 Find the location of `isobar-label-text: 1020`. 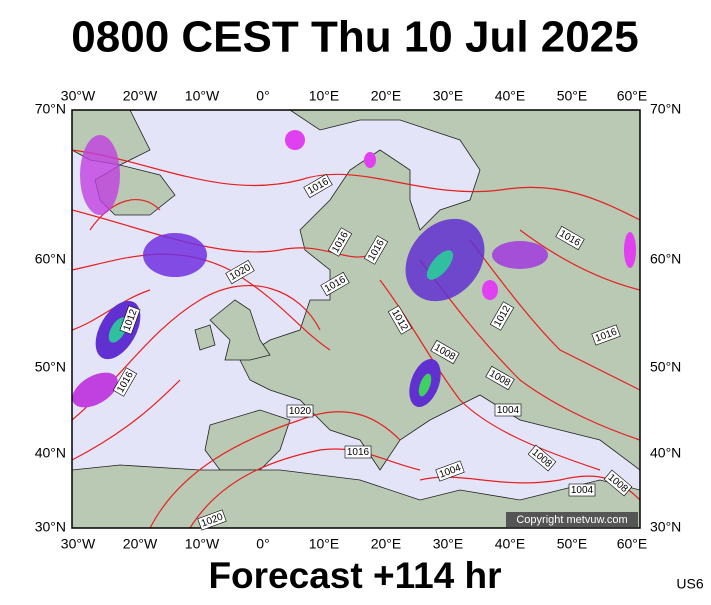

isobar-label-text: 1020 is located at coordinates (300, 411).